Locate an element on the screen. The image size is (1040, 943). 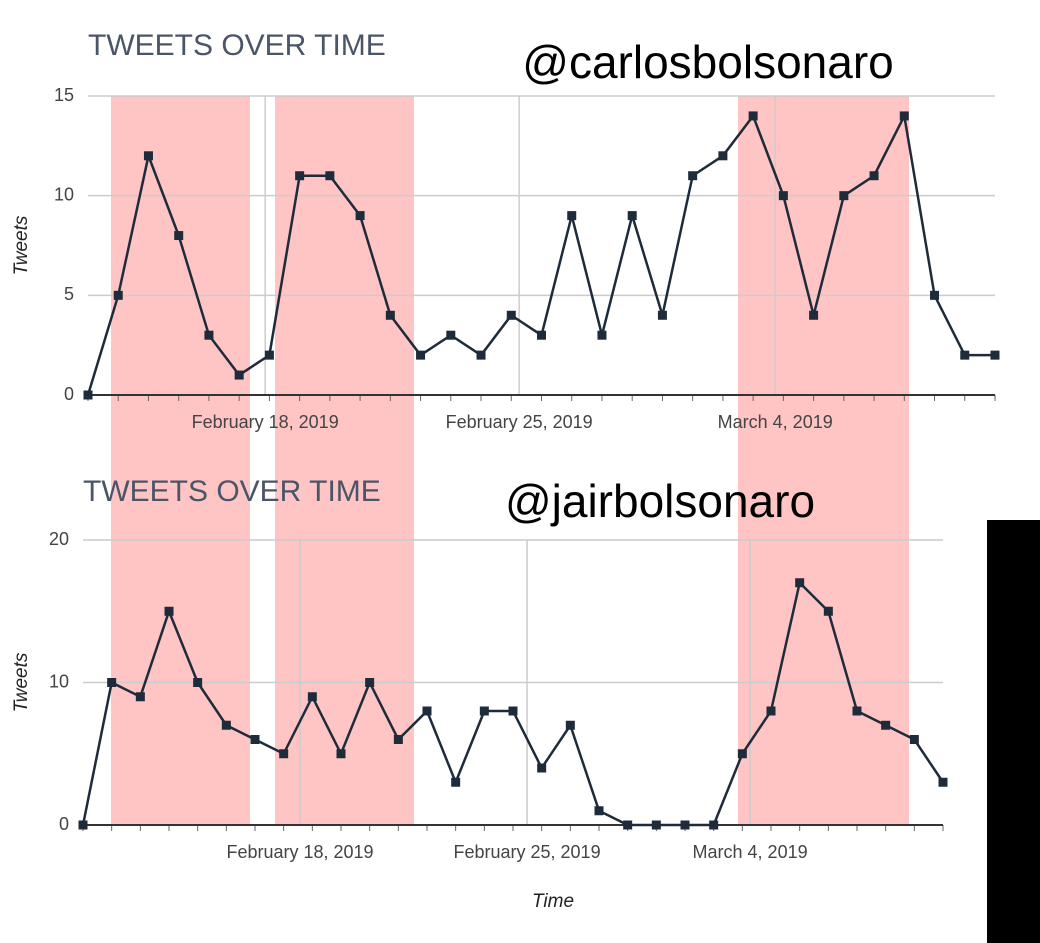
y-tick-label: 15 is located at coordinates (64, 95).